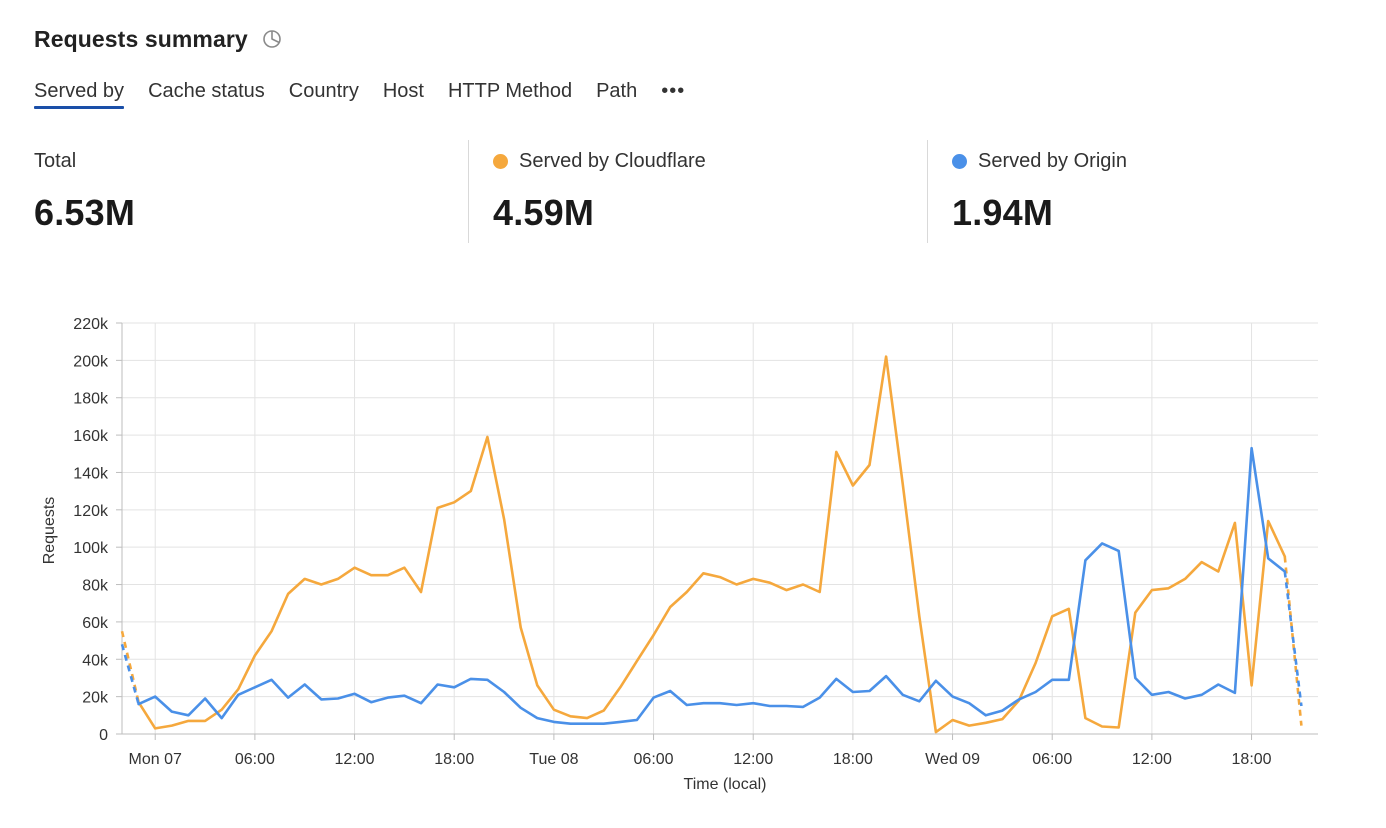 This screenshot has width=1386, height=828. I want to click on tab-country: Country, so click(323, 91).